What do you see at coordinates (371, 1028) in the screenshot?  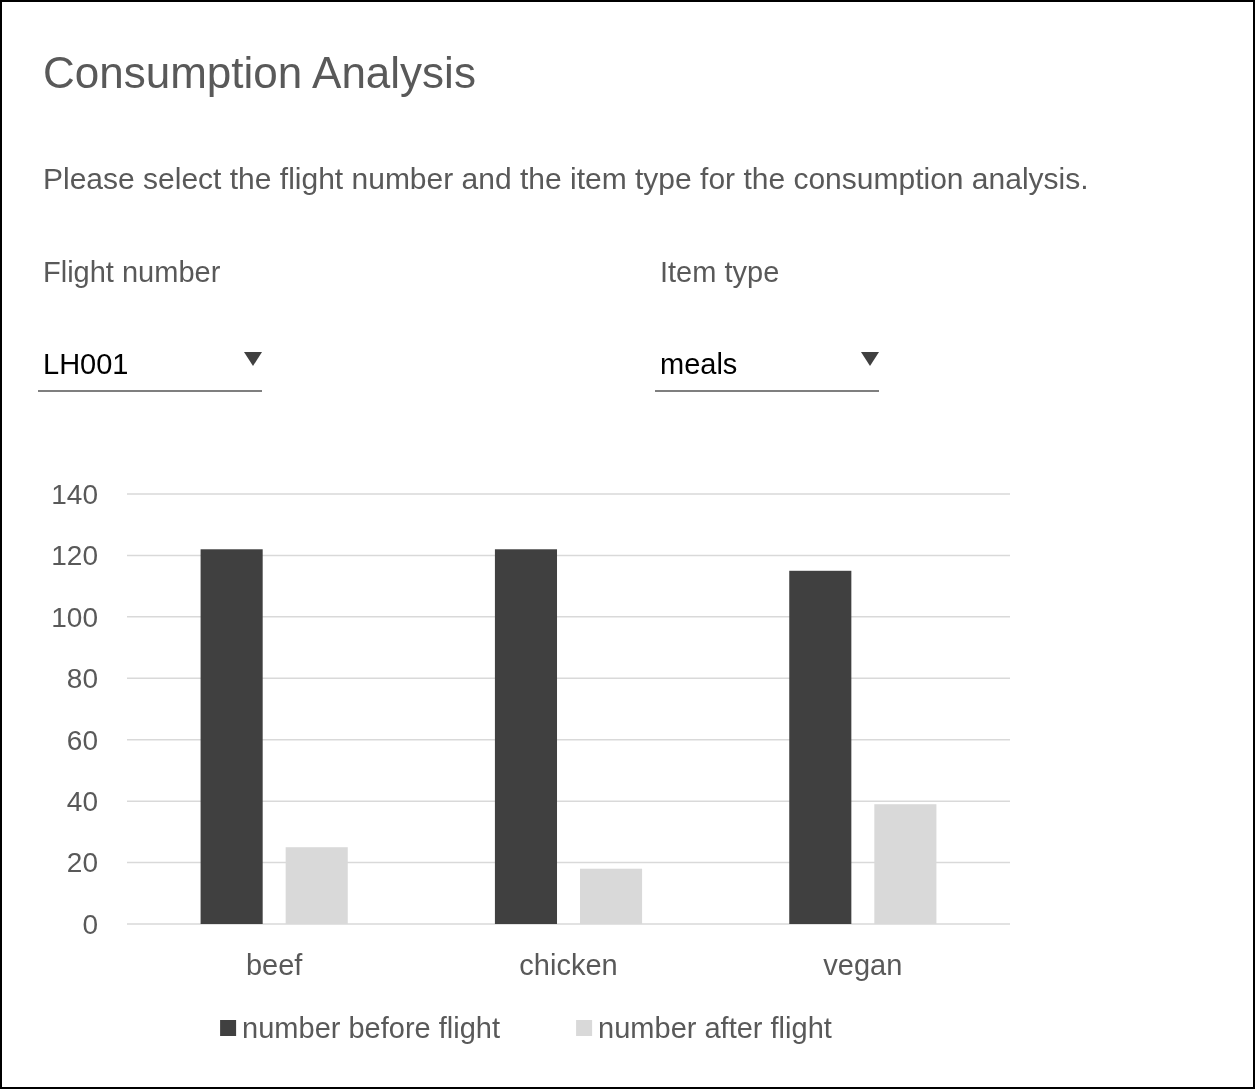 I see `legend-label: number before flight` at bounding box center [371, 1028].